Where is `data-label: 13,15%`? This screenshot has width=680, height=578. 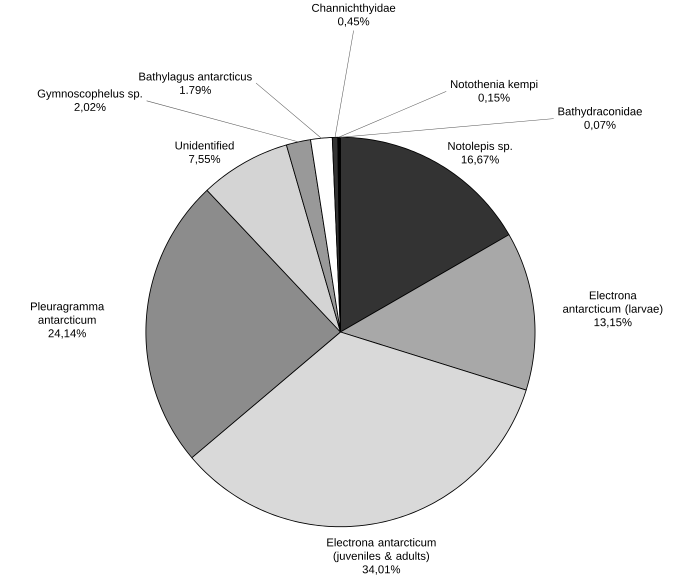
data-label: 13,15% is located at coordinates (613, 323).